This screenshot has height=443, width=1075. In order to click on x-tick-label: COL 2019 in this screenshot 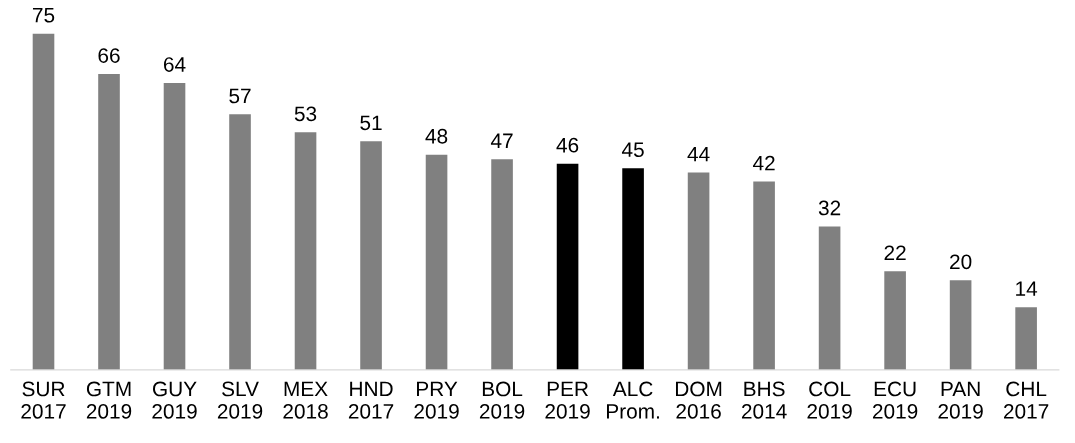, I will do `click(829, 400)`.